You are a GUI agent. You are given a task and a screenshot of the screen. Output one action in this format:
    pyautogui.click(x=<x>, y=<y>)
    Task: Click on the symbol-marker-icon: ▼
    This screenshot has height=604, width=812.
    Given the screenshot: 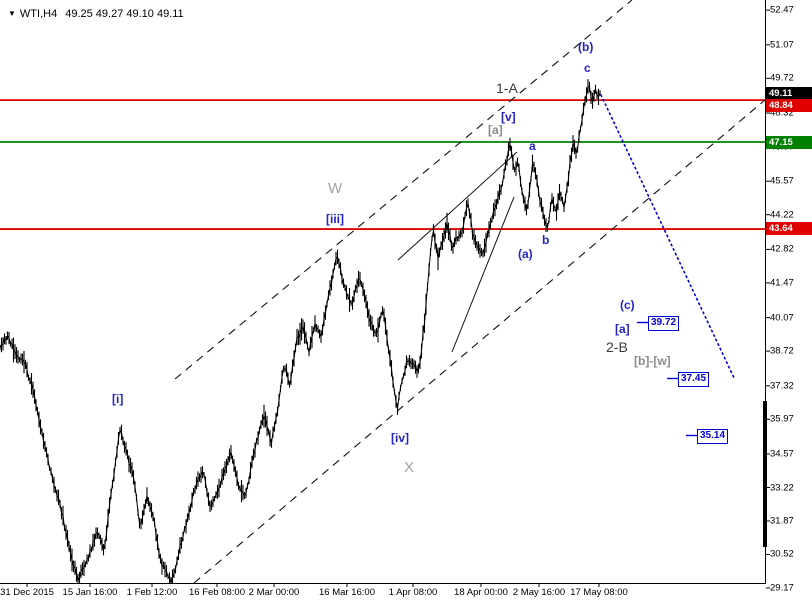 What is the action you would take?
    pyautogui.click(x=12, y=13)
    